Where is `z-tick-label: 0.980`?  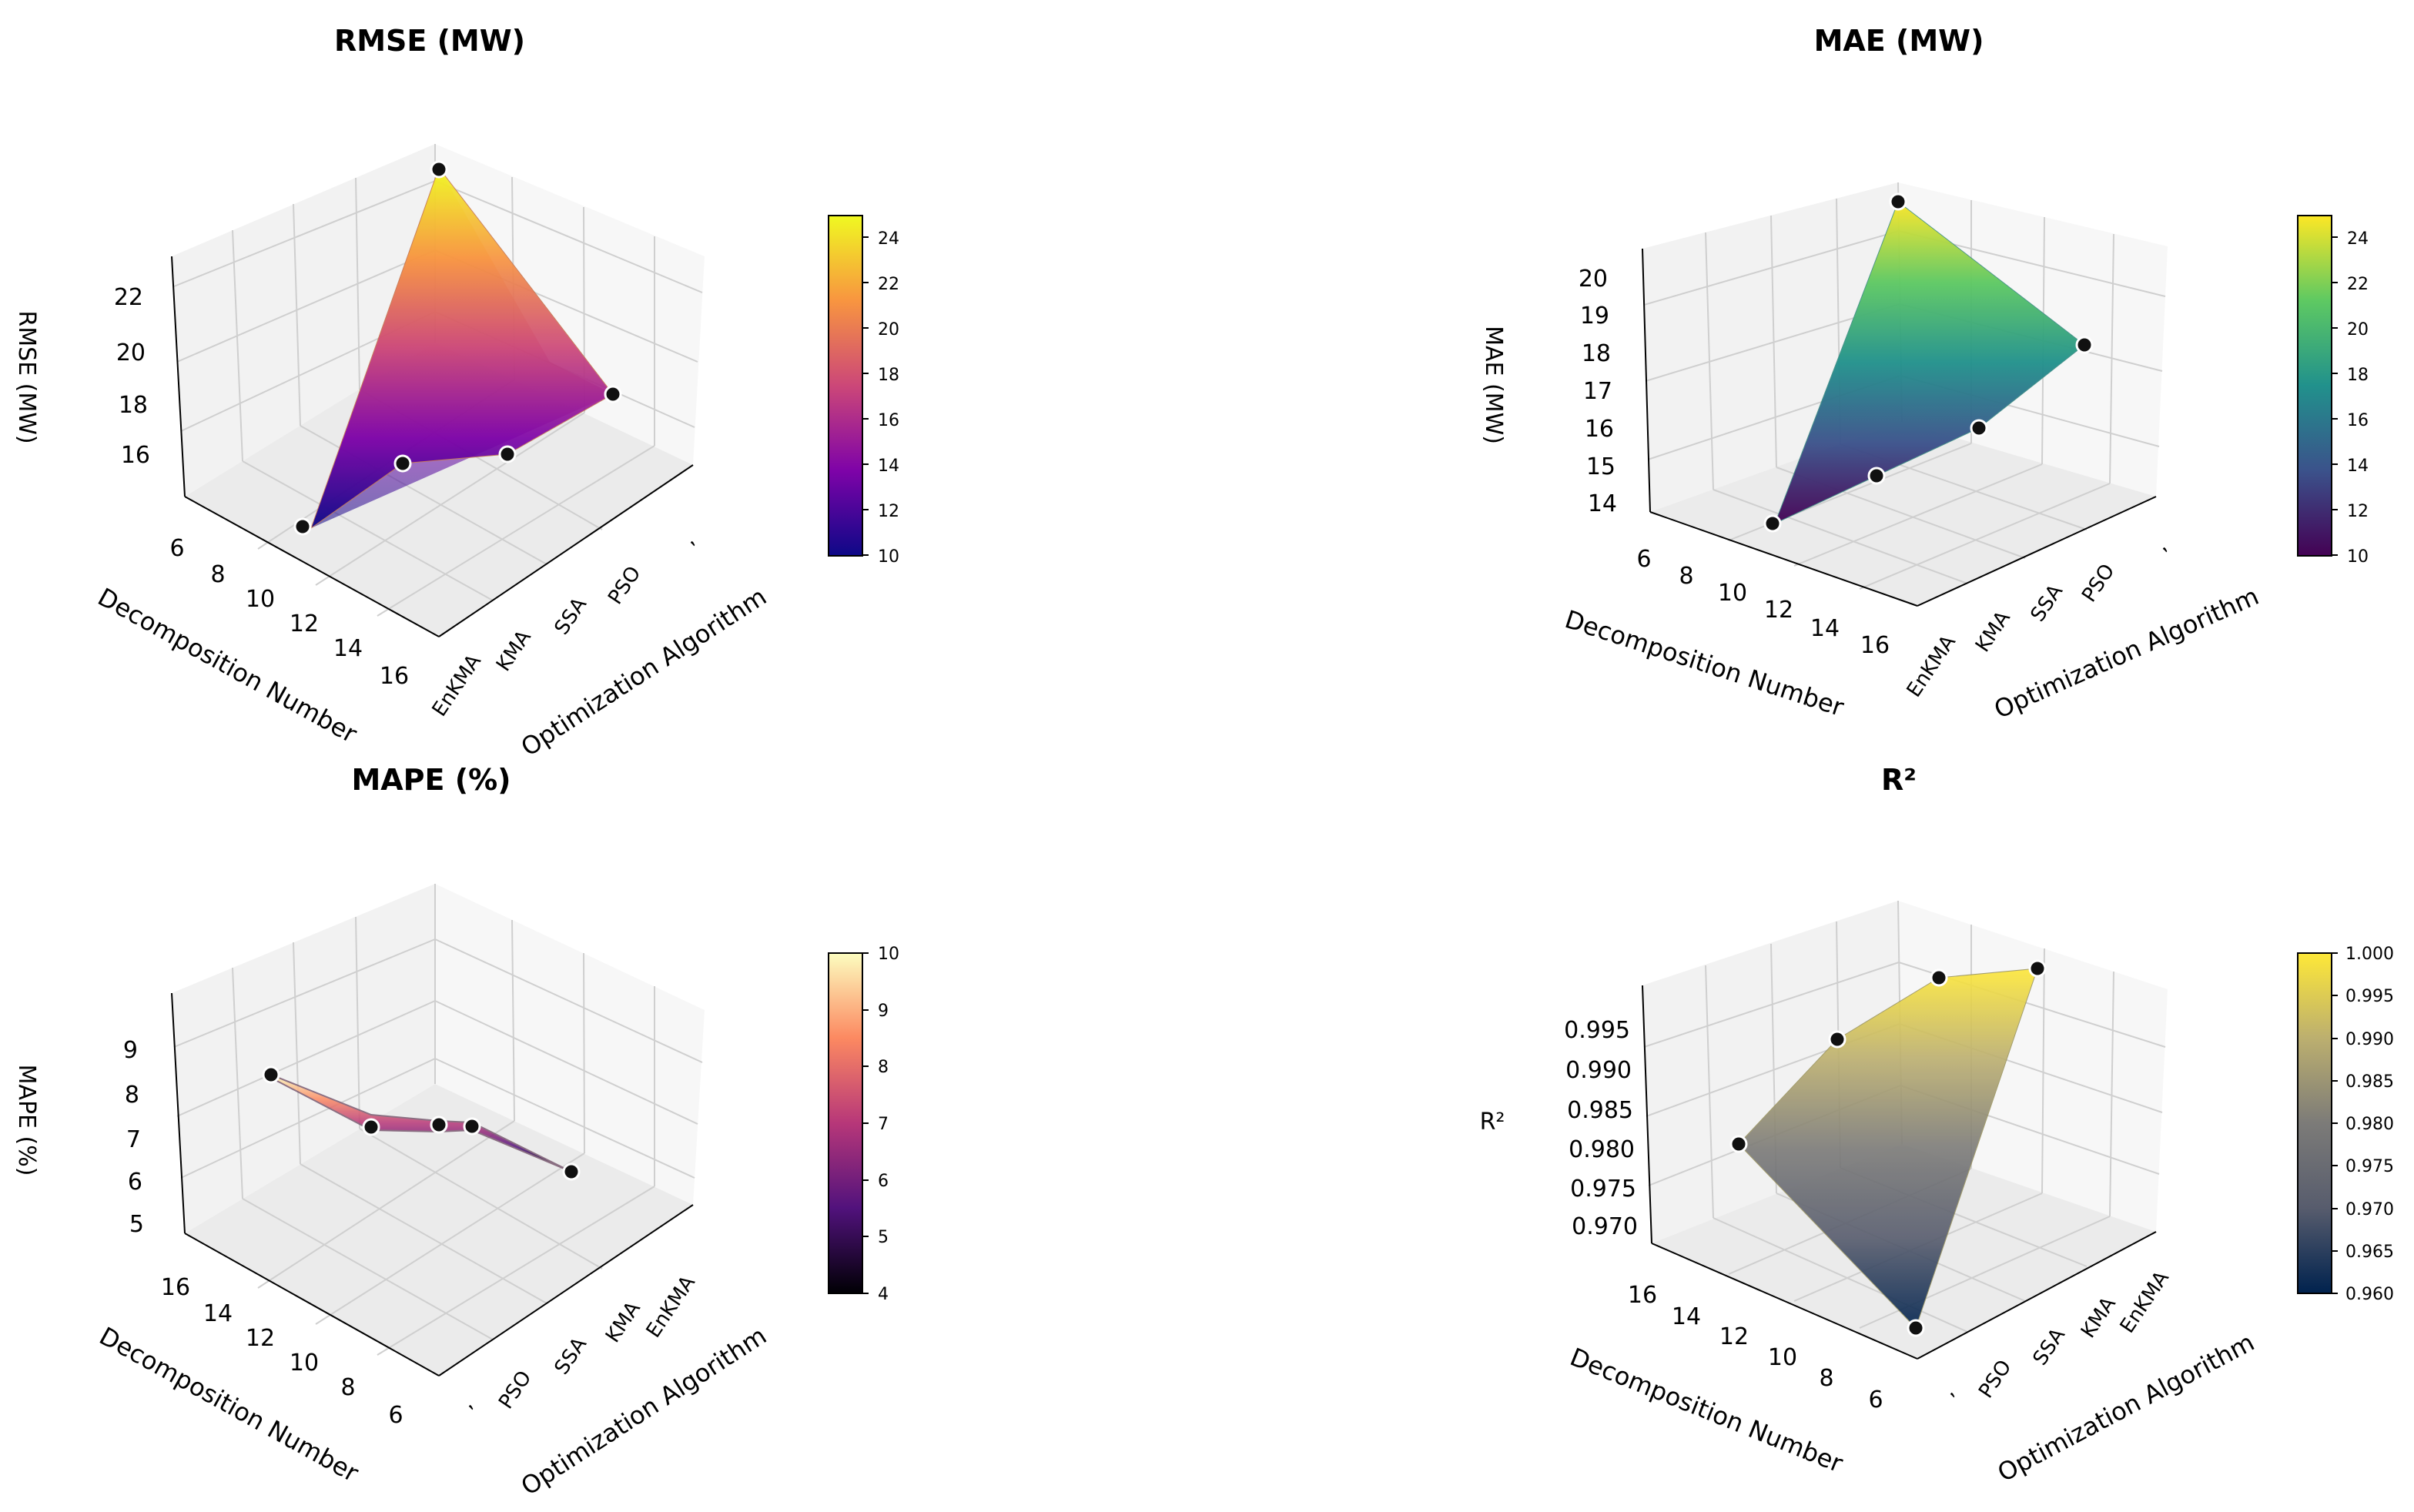
z-tick-label: 0.980 is located at coordinates (1602, 1149).